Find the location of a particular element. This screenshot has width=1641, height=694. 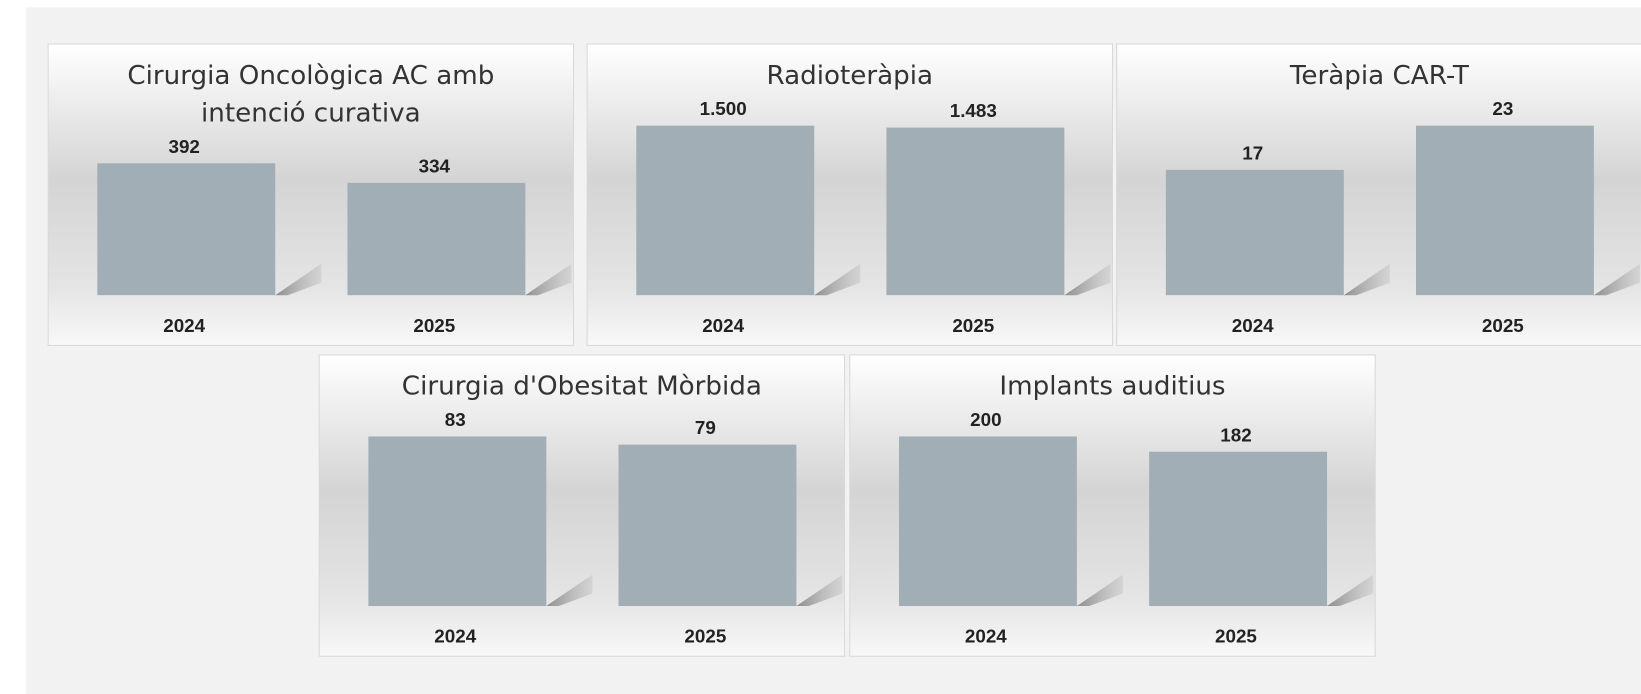

value-label: 83 is located at coordinates (455, 419).